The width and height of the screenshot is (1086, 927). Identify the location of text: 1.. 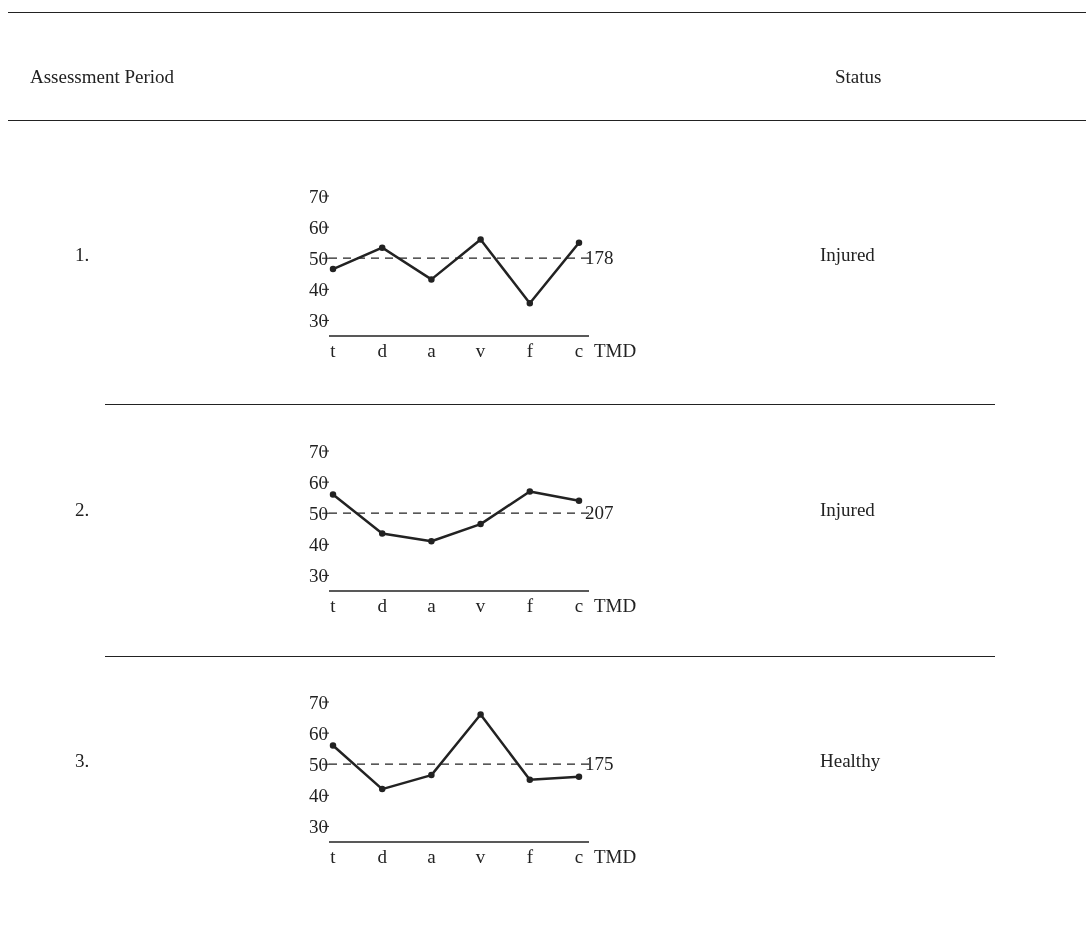
(82, 255).